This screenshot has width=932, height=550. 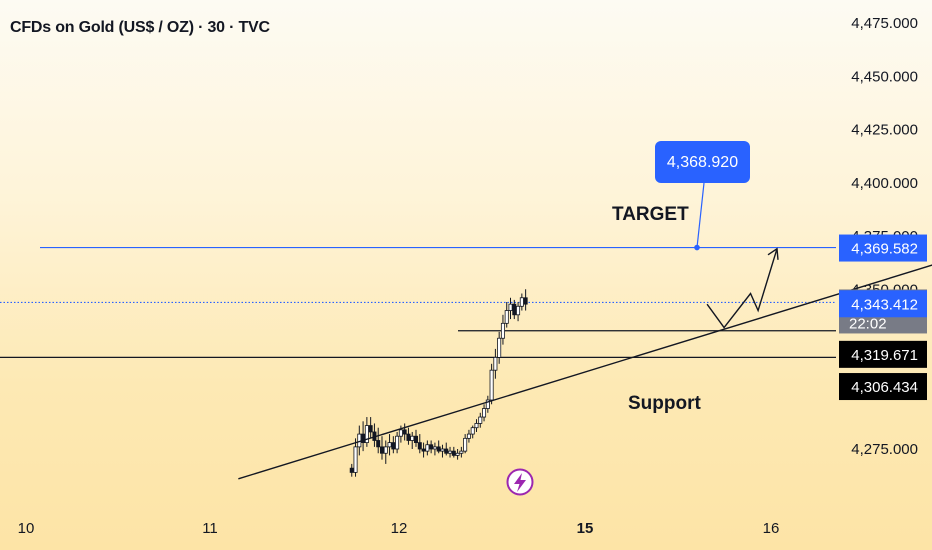 What do you see at coordinates (700, 215) in the screenshot?
I see `target-callout-leader` at bounding box center [700, 215].